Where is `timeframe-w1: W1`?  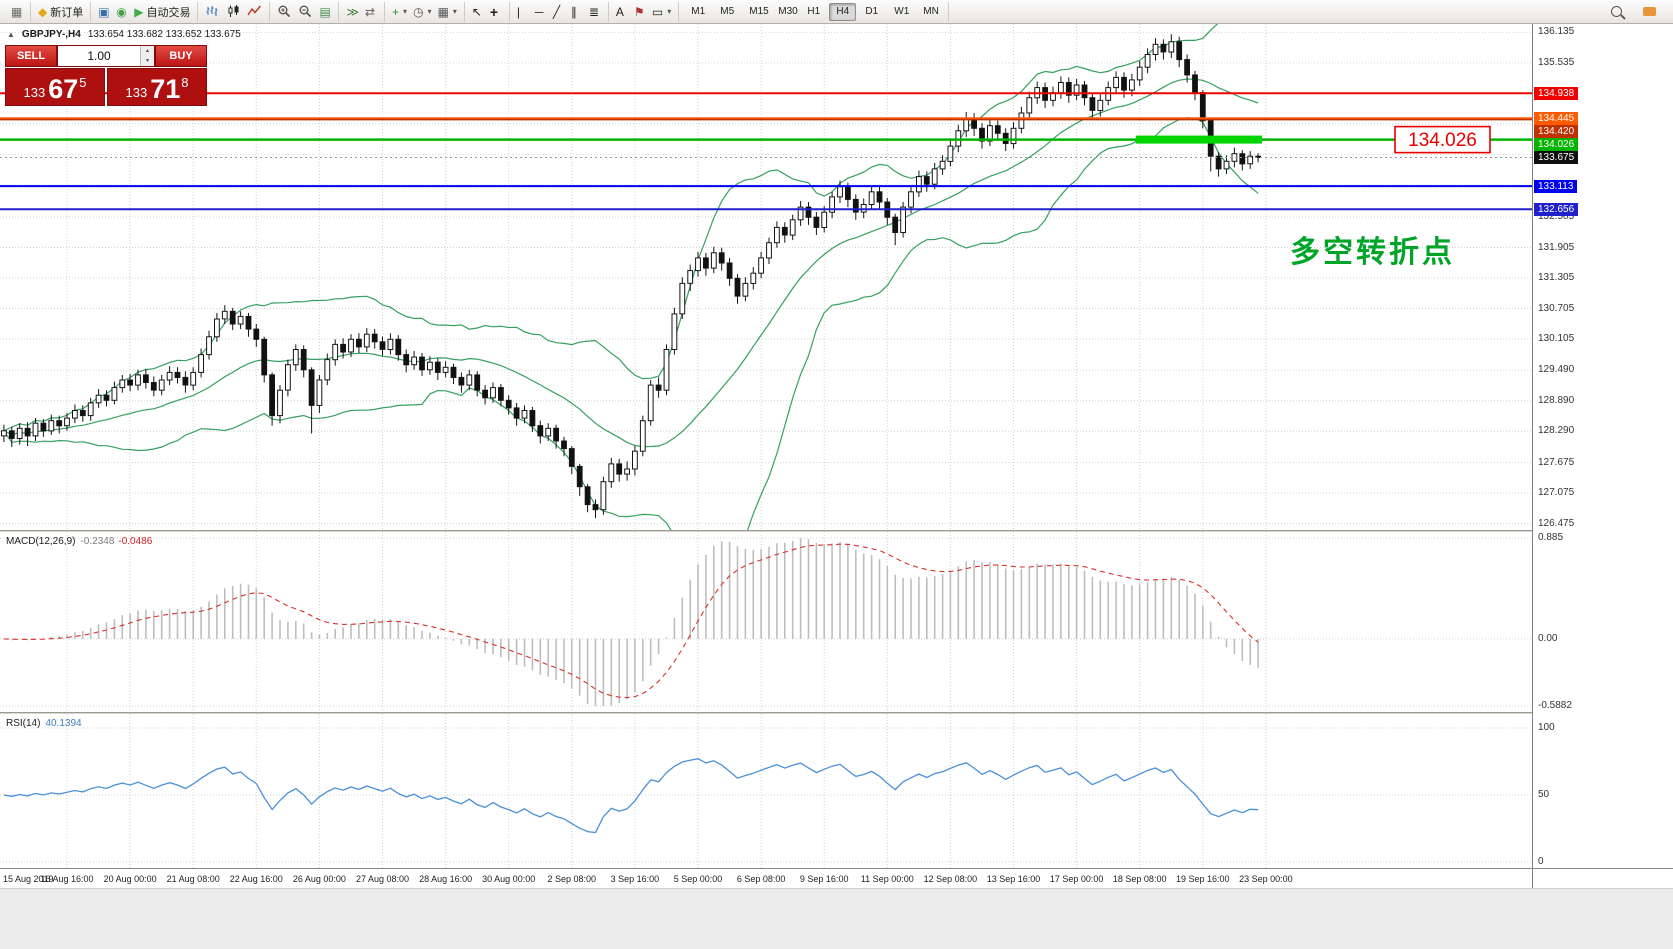 timeframe-w1: W1 is located at coordinates (900, 12).